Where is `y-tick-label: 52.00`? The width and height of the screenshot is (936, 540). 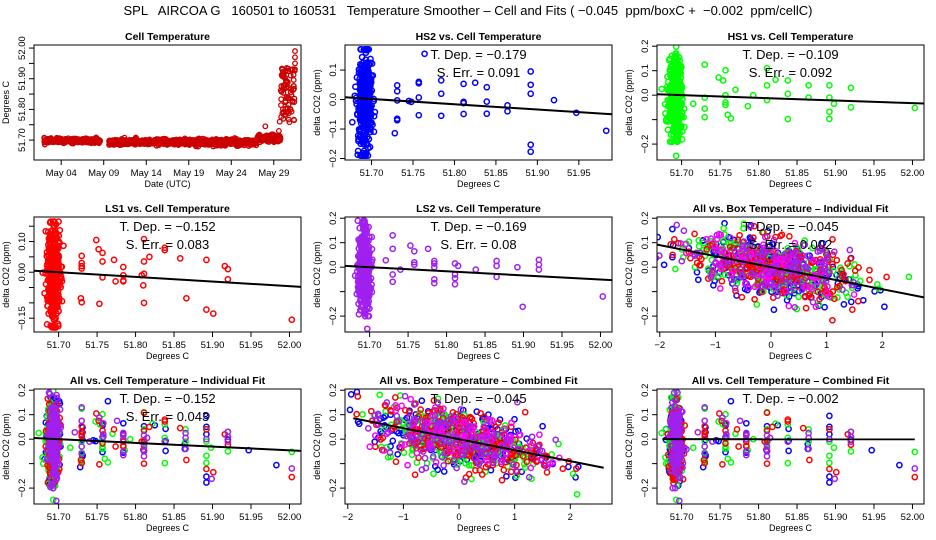
y-tick-label: 52.00 is located at coordinates (22, 48).